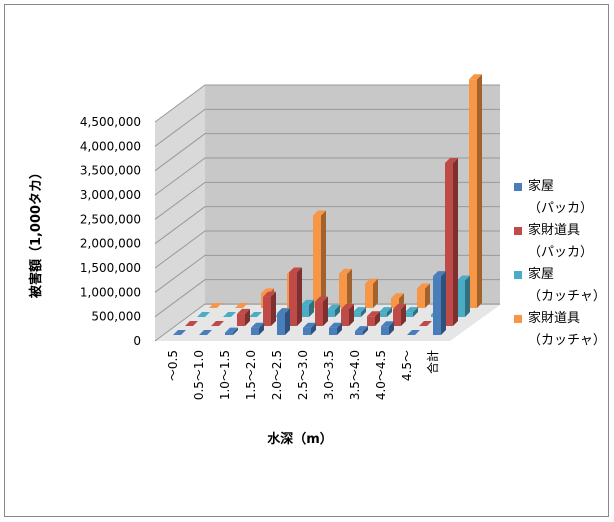  I want to click on legend: 家屋（パッカ） 家財道具（パッカ） 家屋（カッチャ） 家財道具（カッチャ）, so click(560, 264).